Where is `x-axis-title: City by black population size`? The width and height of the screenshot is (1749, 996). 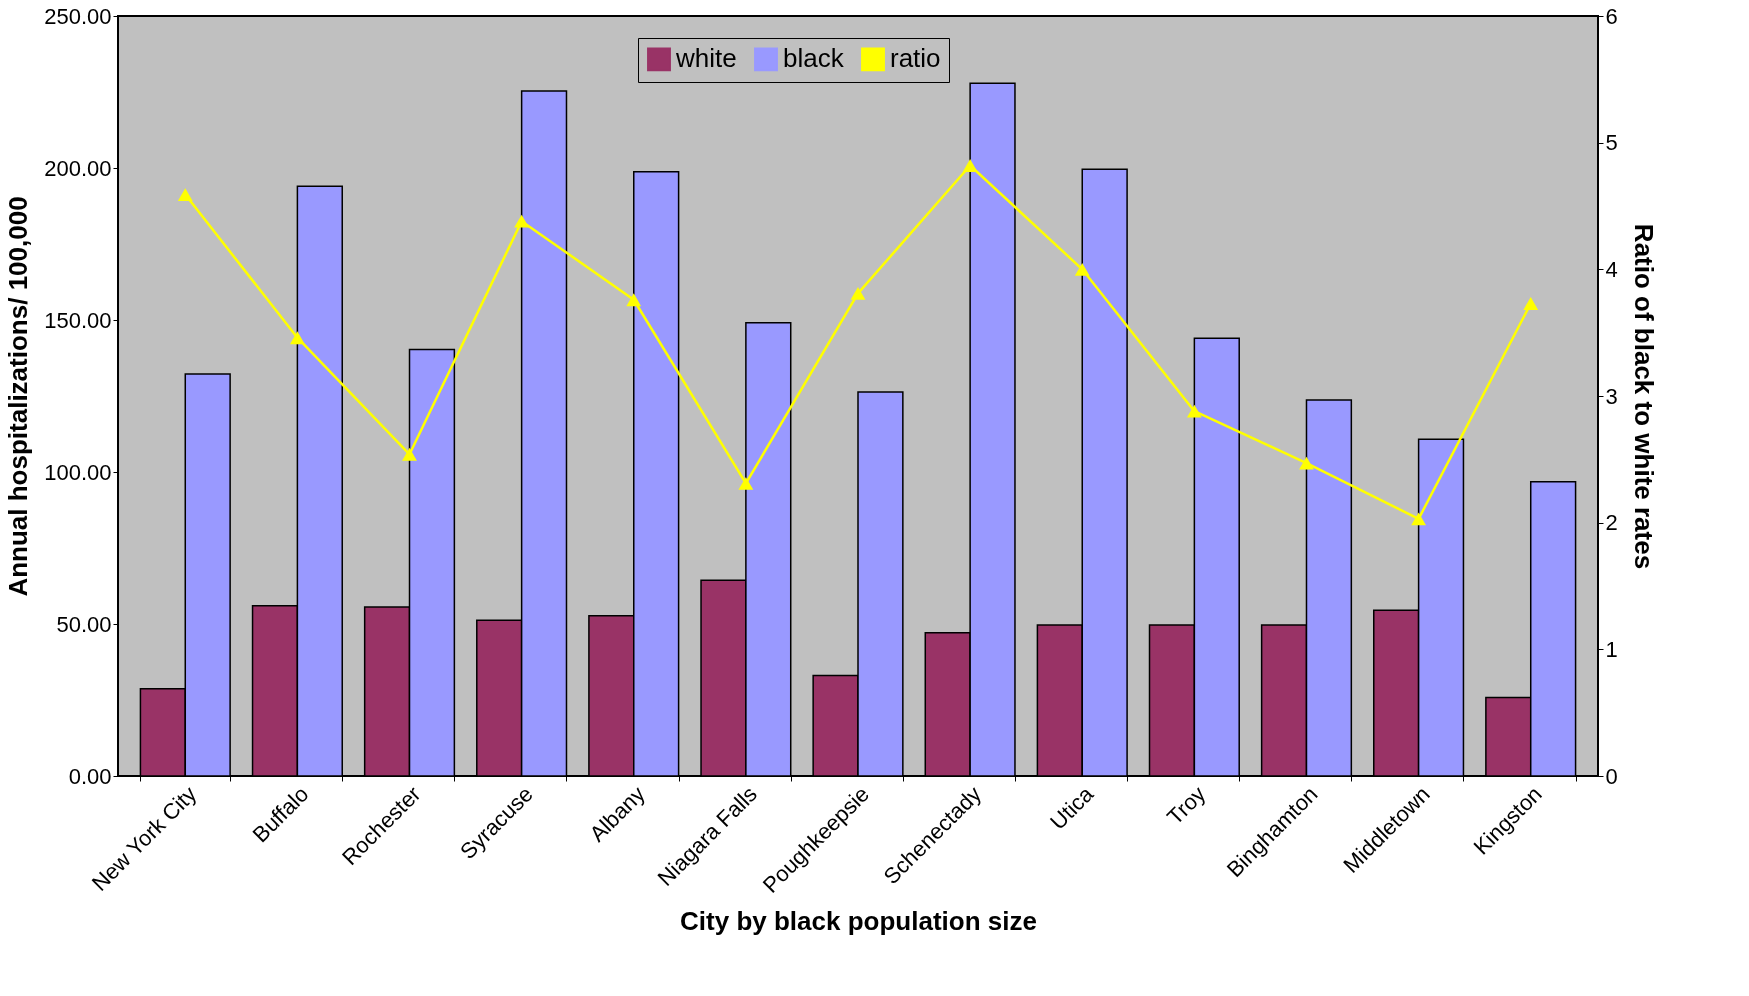
x-axis-title: City by black population size is located at coordinates (858, 920).